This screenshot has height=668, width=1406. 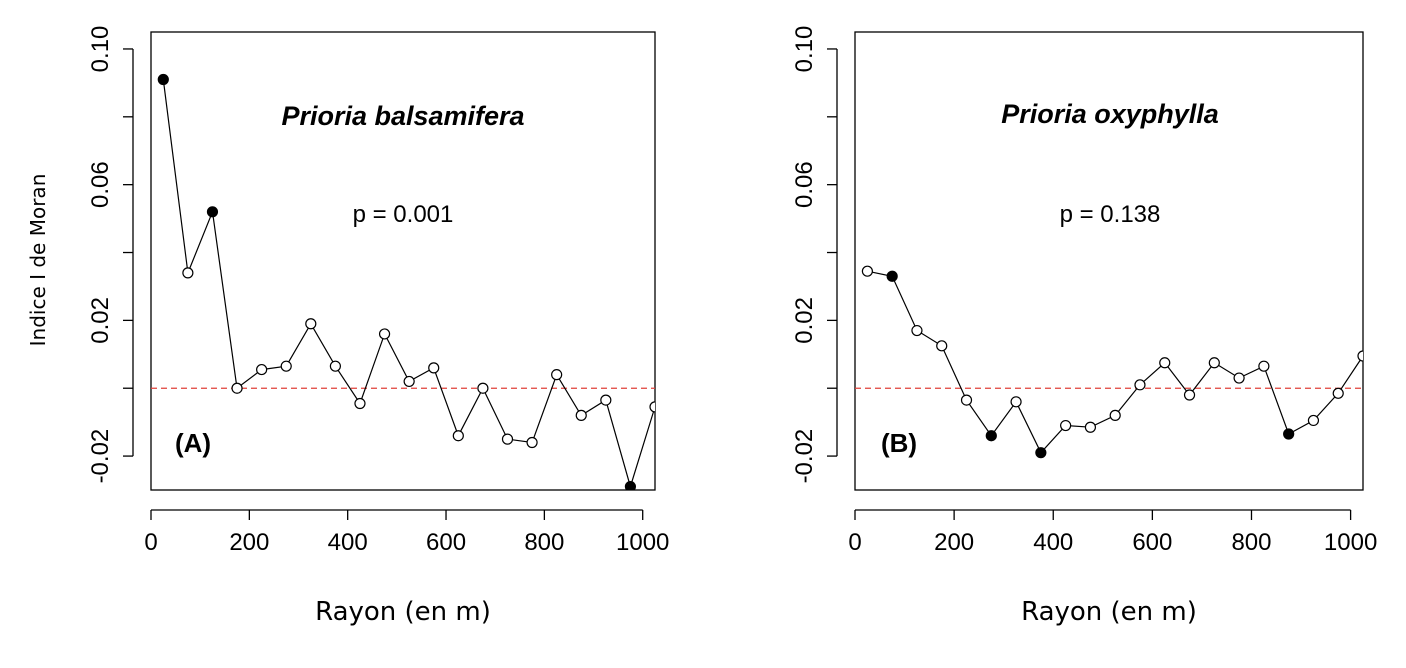 What do you see at coordinates (854, 542) in the screenshot?
I see `panel-b-x-tick-label-0: 0` at bounding box center [854, 542].